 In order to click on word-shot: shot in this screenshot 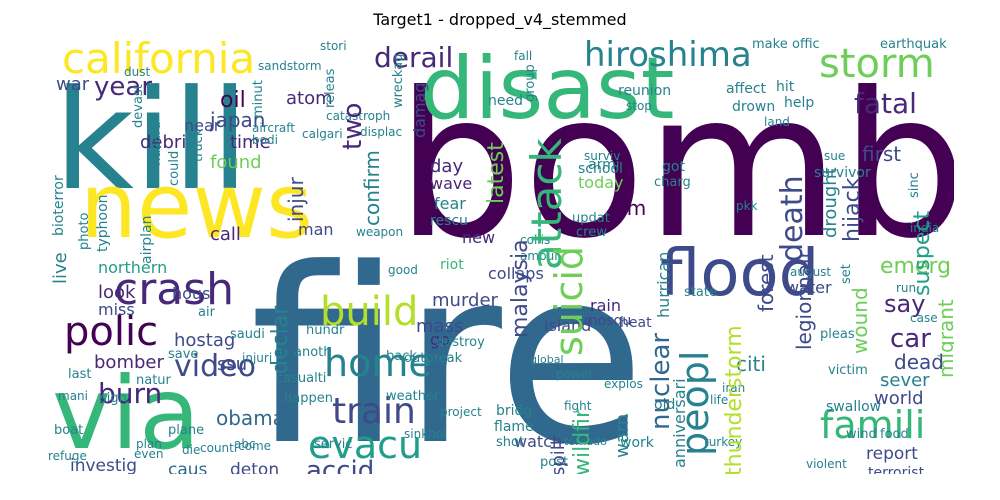, I will do `click(510, 442)`.